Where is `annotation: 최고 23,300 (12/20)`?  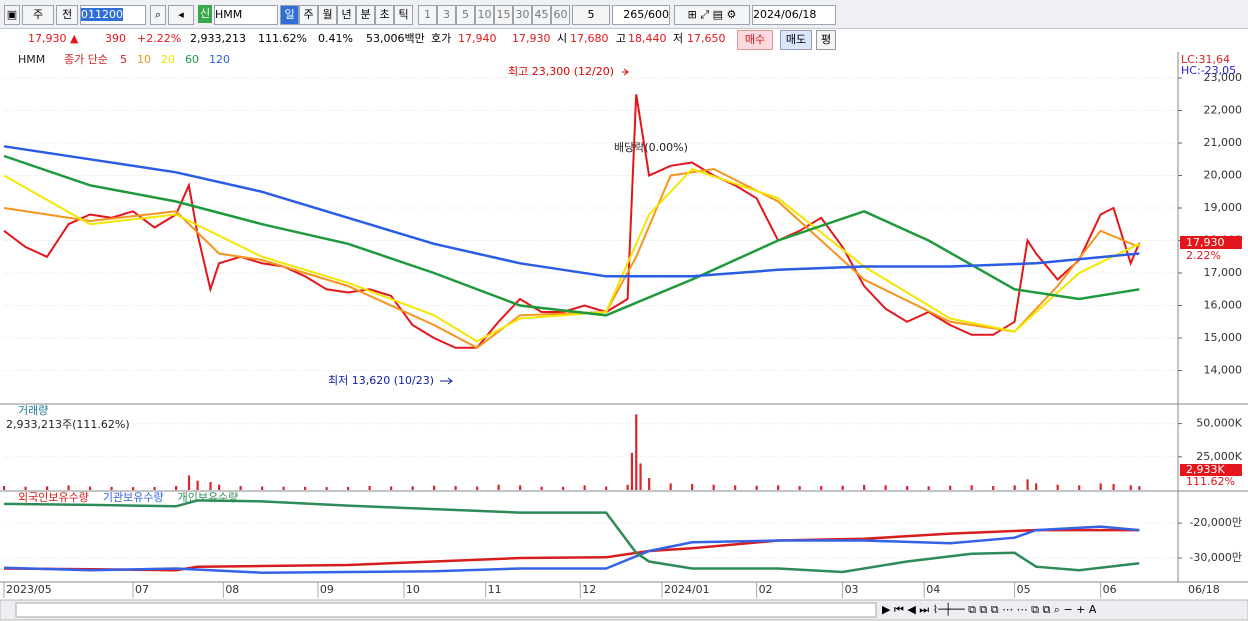 annotation: 최고 23,300 (12/20) is located at coordinates (561, 71).